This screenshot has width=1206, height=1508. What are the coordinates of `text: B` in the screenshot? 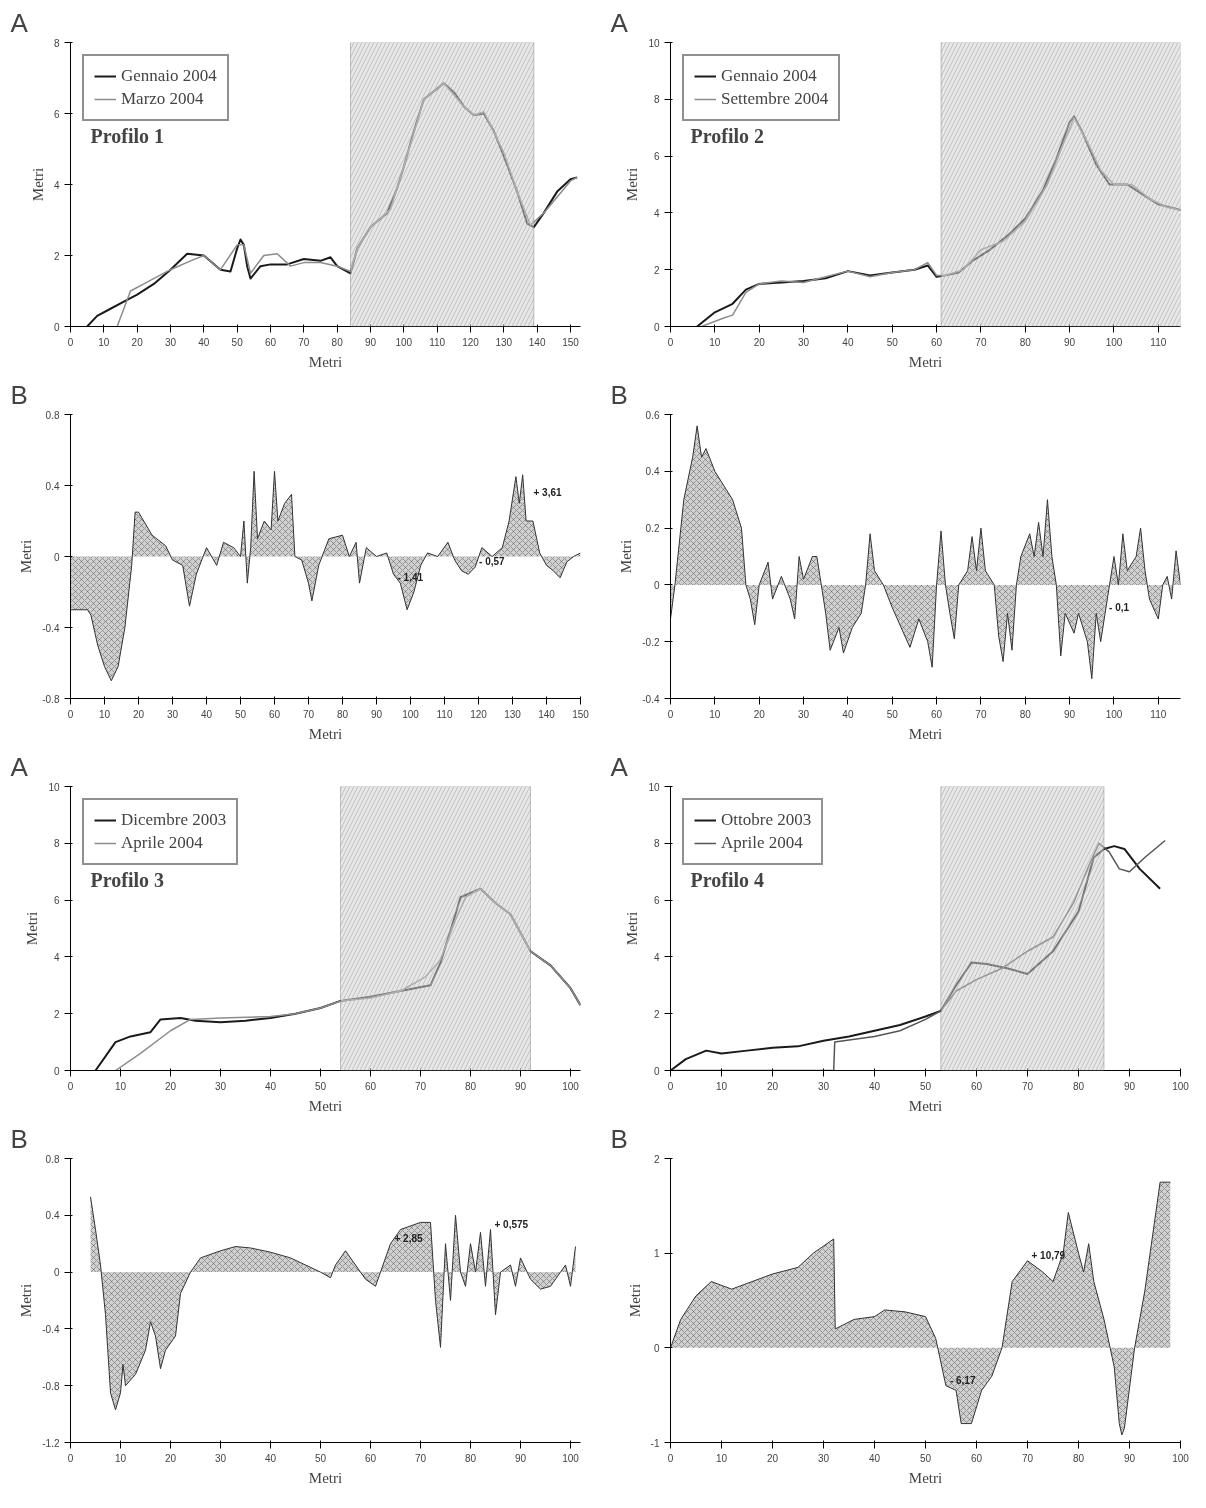 It's located at (619, 1138).